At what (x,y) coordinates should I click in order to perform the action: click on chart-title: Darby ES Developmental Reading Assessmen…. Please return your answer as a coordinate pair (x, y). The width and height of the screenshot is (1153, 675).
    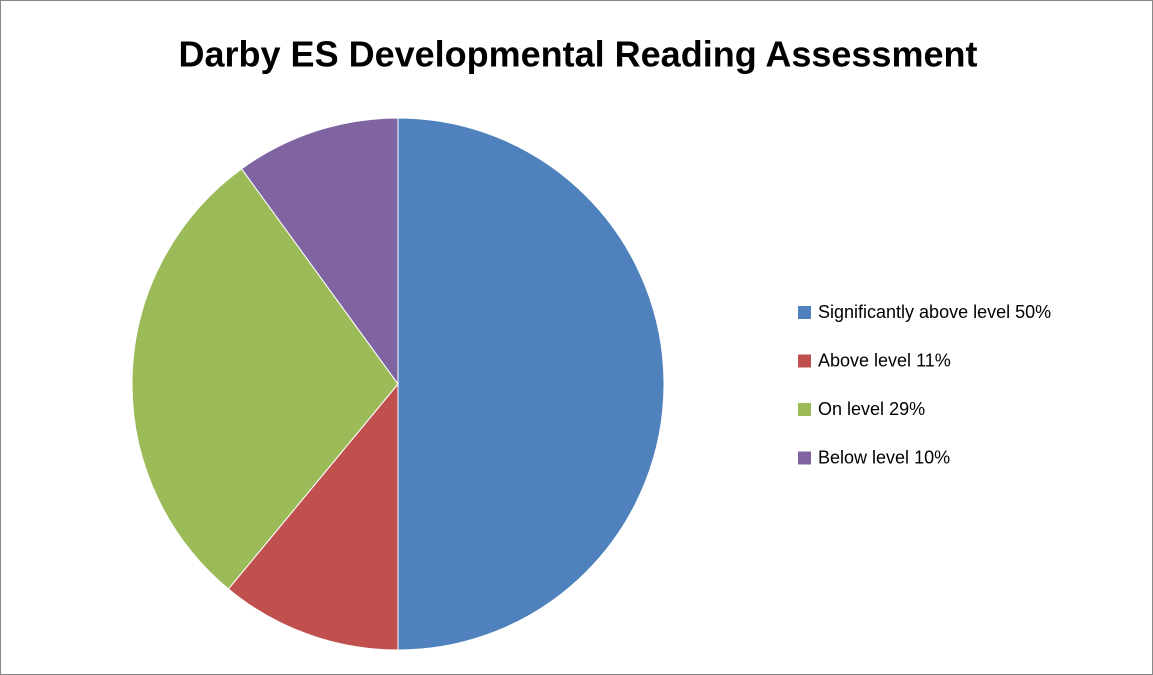
    Looking at the image, I should click on (578, 54).